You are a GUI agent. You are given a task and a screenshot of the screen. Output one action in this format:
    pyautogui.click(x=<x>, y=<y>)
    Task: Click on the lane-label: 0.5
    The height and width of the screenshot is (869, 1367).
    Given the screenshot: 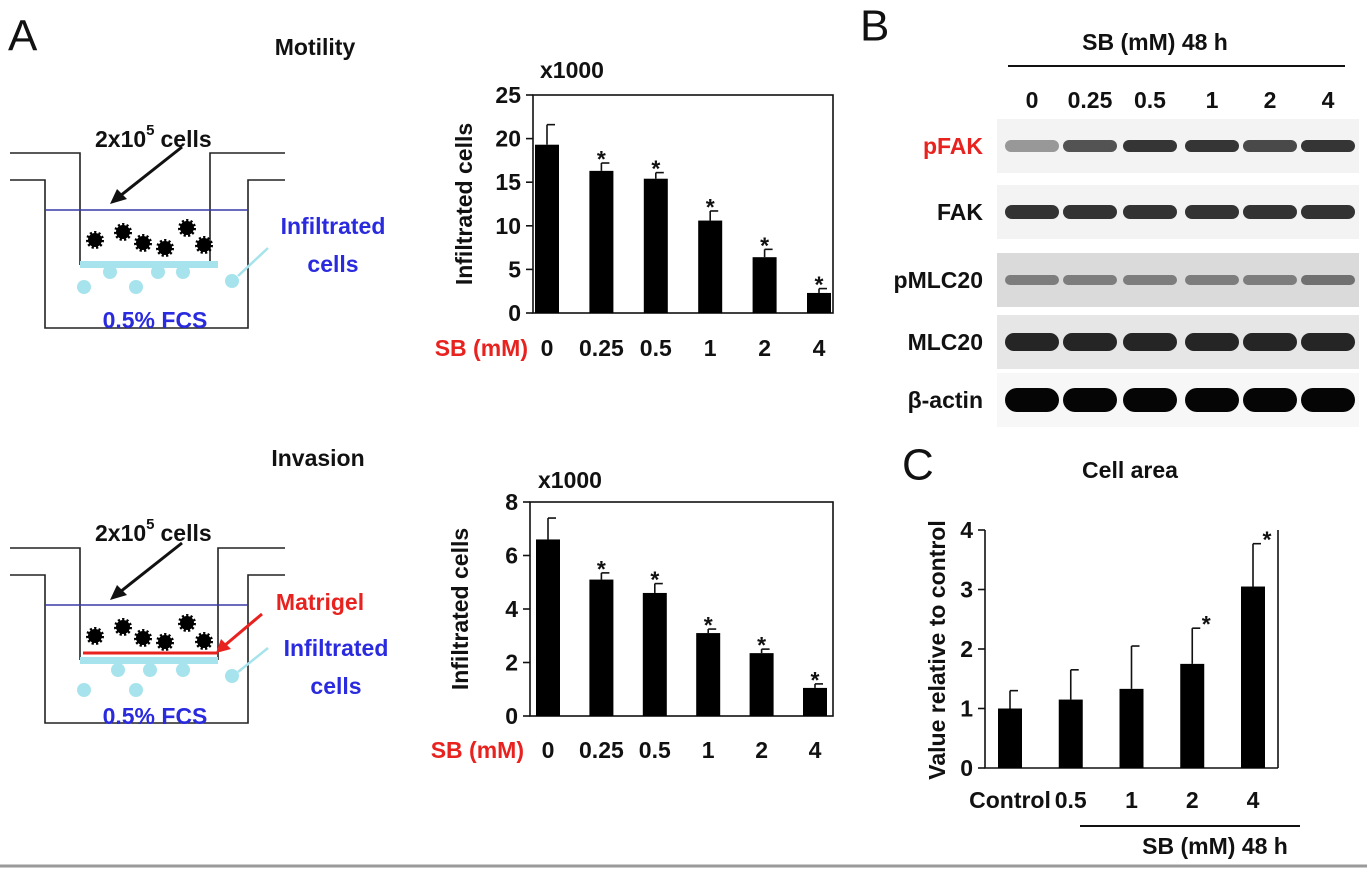 What is the action you would take?
    pyautogui.click(x=1150, y=100)
    